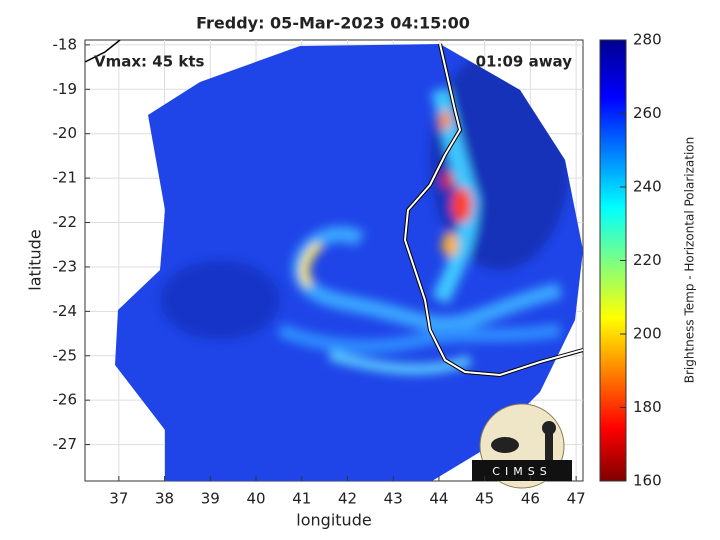 The height and width of the screenshot is (540, 720). Describe the element at coordinates (647, 260) in the screenshot. I see `colorbar-tick-label: 220` at that location.